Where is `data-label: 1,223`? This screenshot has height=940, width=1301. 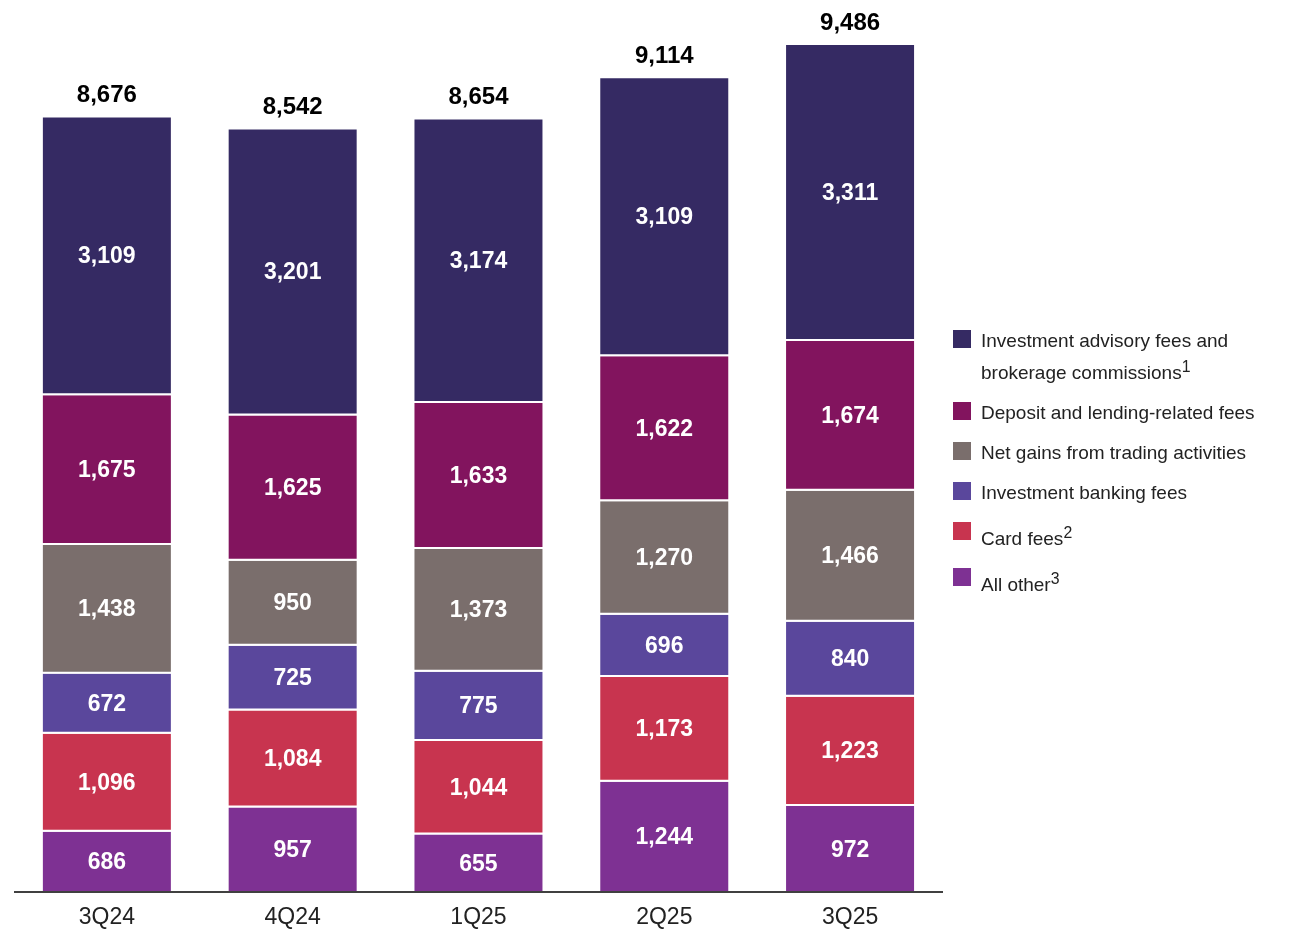 data-label: 1,223 is located at coordinates (850, 750).